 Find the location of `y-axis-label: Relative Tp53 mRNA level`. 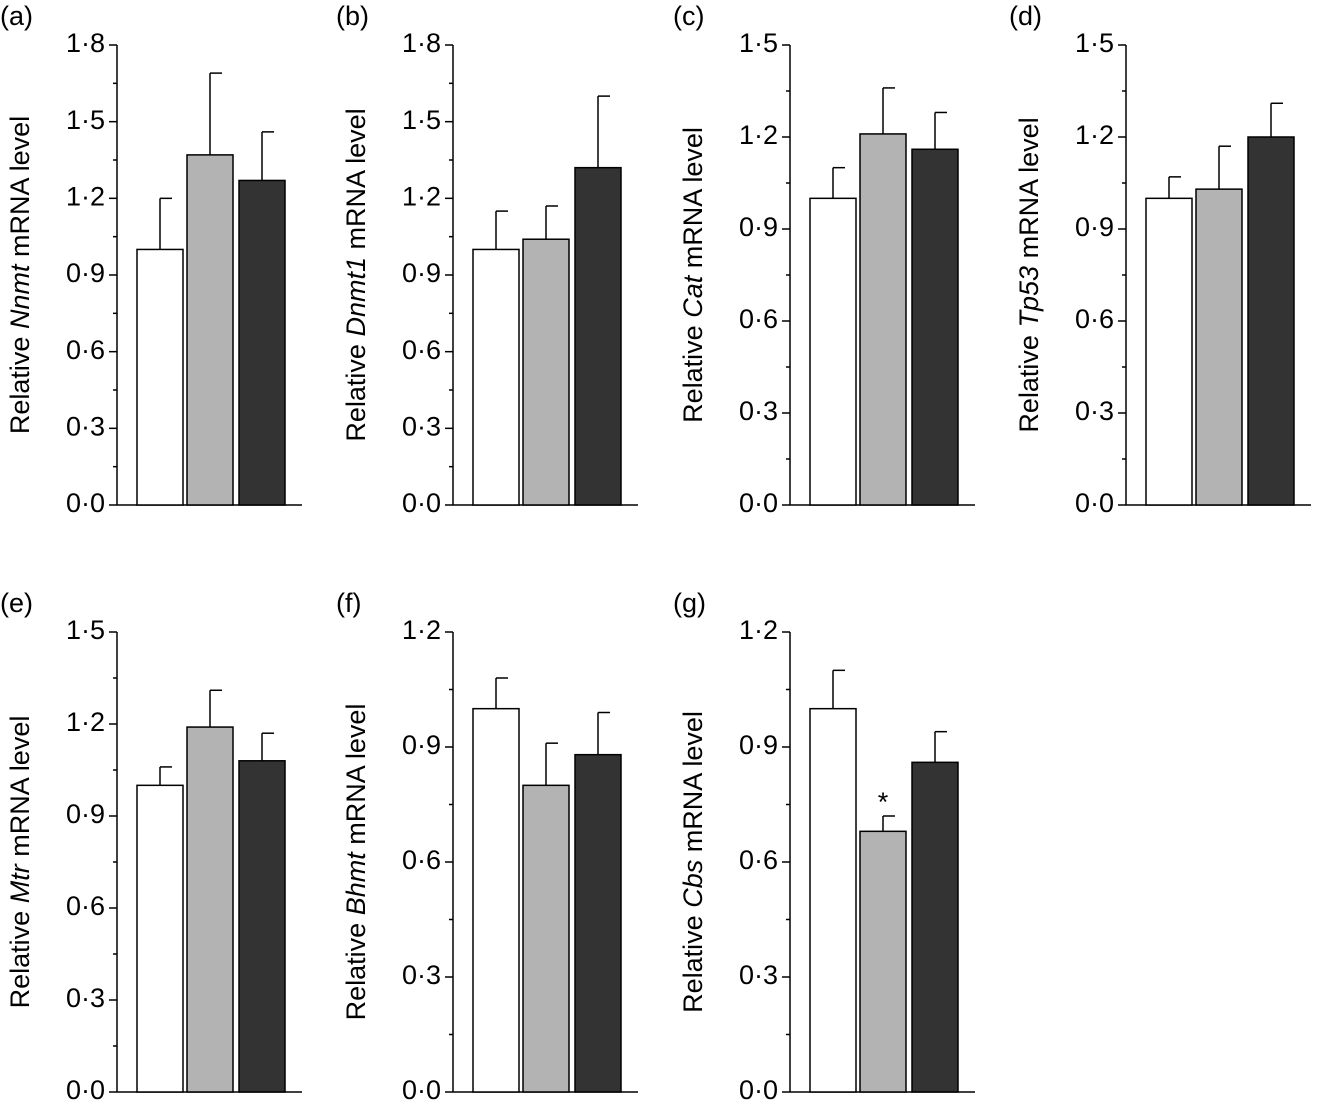

y-axis-label: Relative Tp53 mRNA level is located at coordinates (1029, 274).